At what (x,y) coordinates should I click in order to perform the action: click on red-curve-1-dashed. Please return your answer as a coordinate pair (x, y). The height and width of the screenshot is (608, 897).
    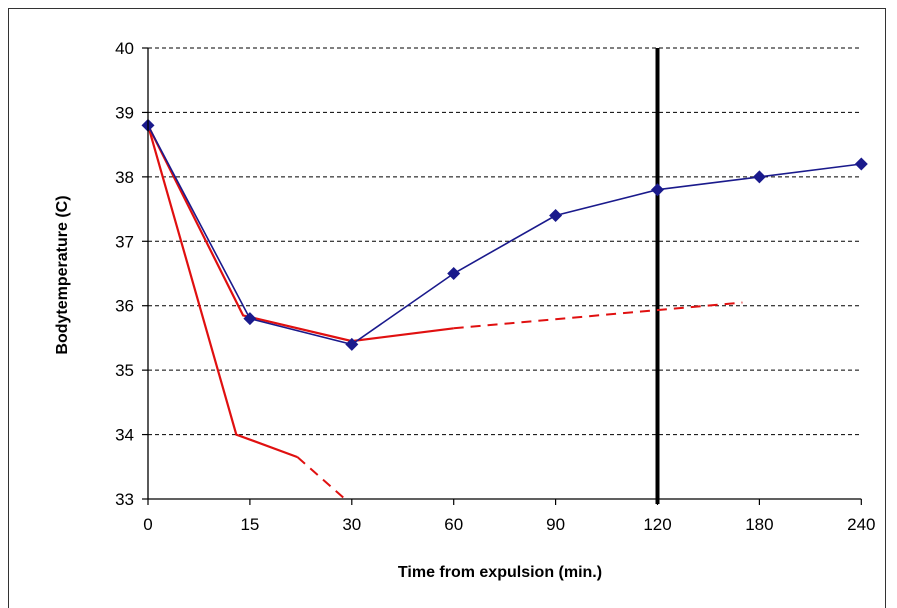
    Looking at the image, I should click on (598, 315).